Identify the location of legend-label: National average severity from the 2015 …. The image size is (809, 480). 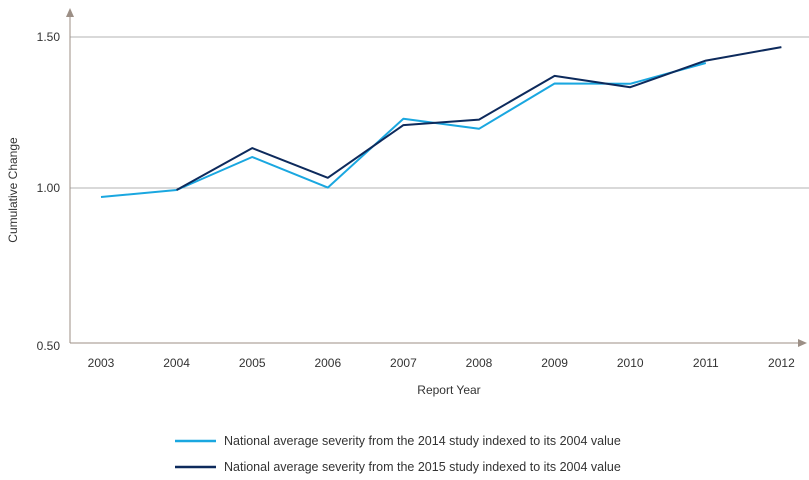
(422, 467).